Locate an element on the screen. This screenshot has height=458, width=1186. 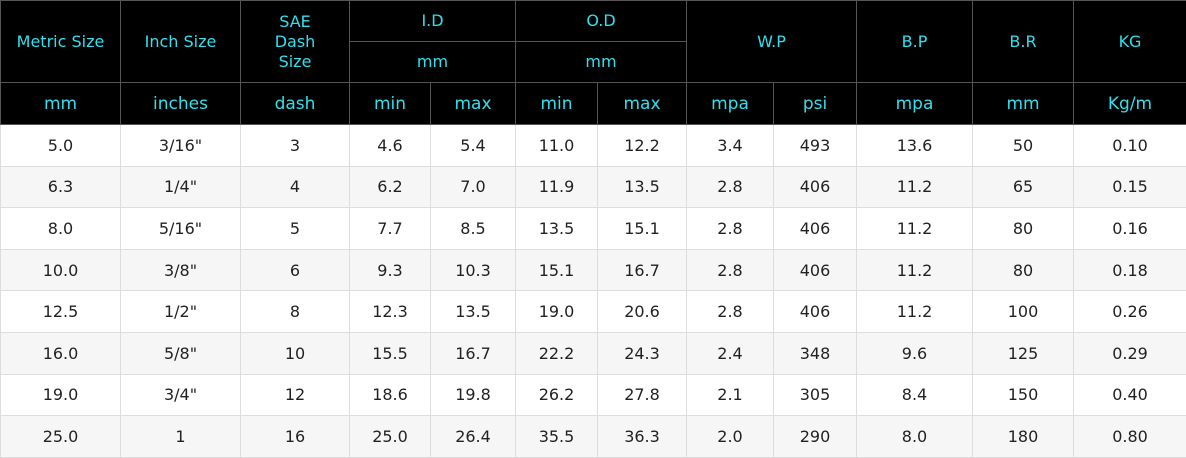
data-cell: 5.4 is located at coordinates (473, 146).